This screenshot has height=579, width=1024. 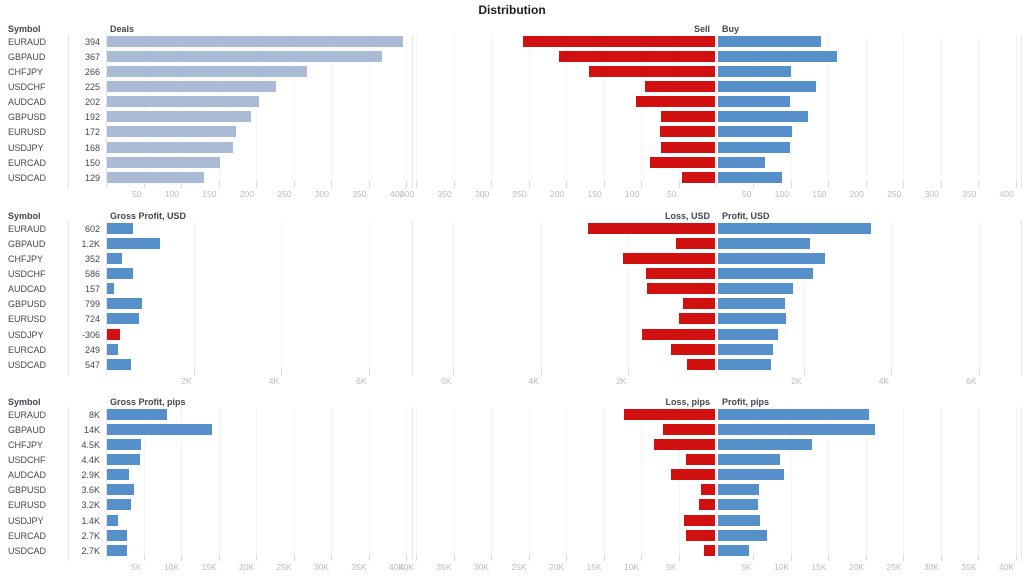 I want to click on axis-tick-mark, so click(x=566, y=557).